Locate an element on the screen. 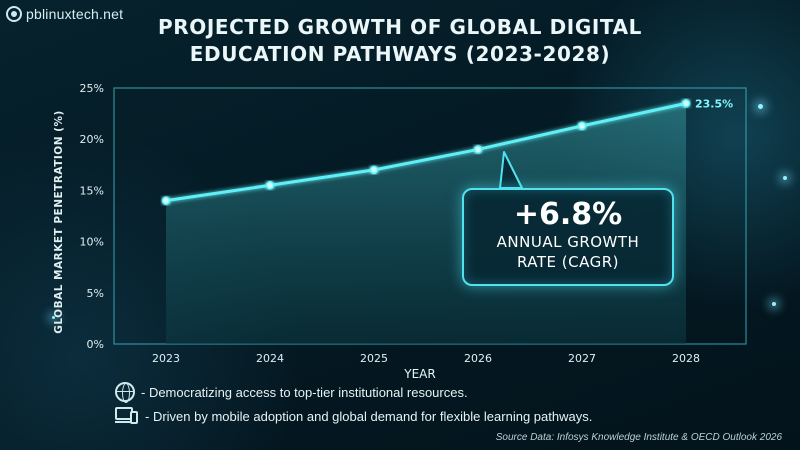 The height and width of the screenshot is (450, 800). y-tick-label: 10% is located at coordinates (92, 242).